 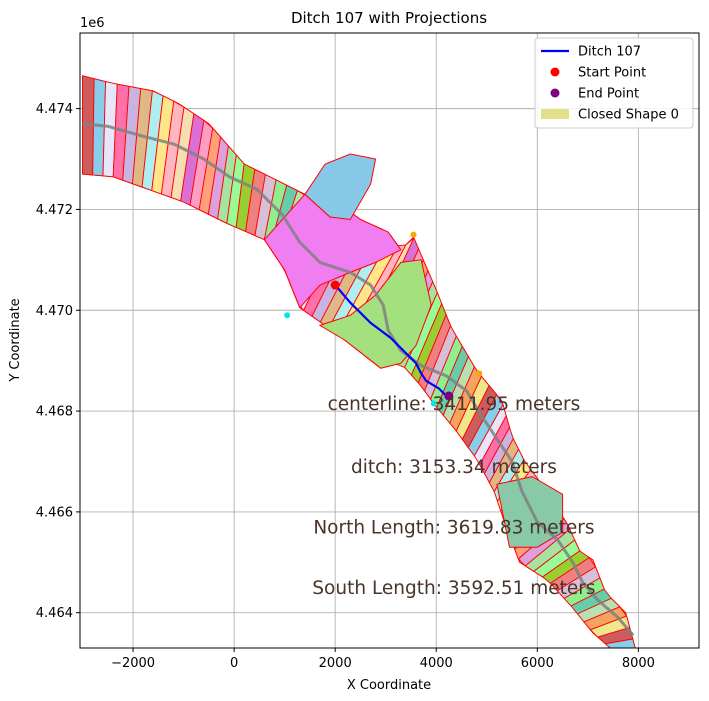 I want to click on x-tick-label: 4000, so click(x=436, y=663).